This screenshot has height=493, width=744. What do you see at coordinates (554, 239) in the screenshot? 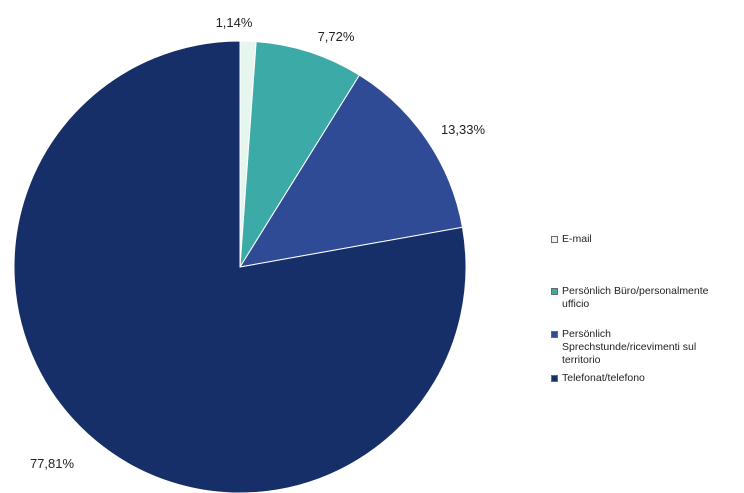
I see `legend-swatch-email` at bounding box center [554, 239].